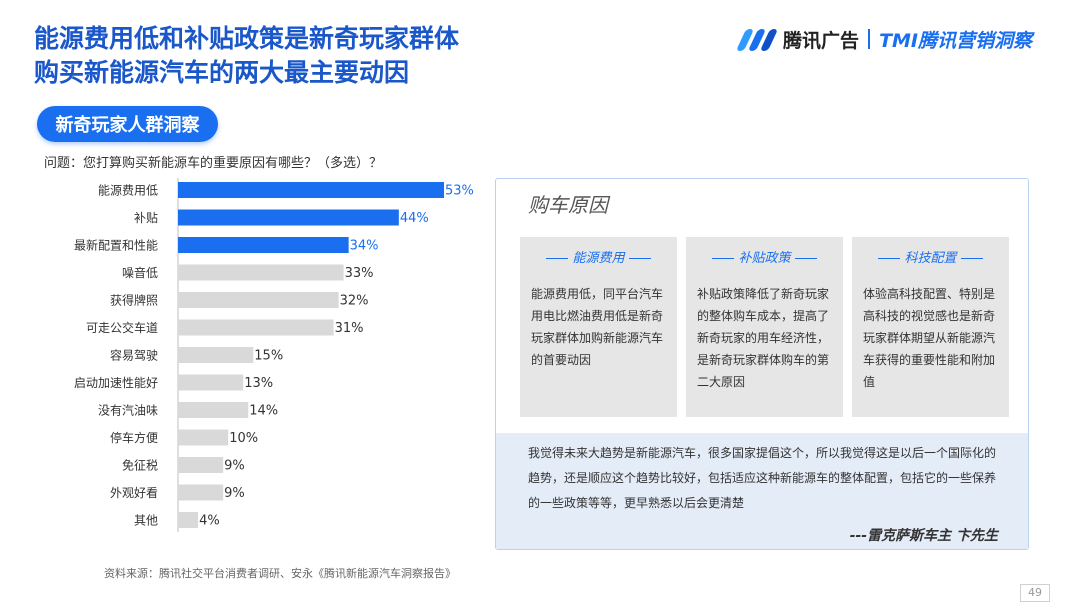  I want to click on tencent-ads-logo-icon, so click(757, 39).